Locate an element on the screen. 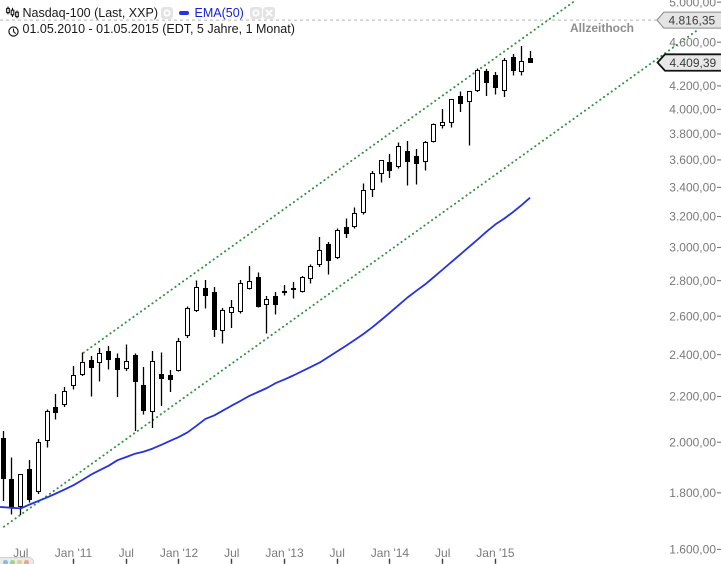  y-tick-label: 2.600,00 is located at coordinates (692, 316).